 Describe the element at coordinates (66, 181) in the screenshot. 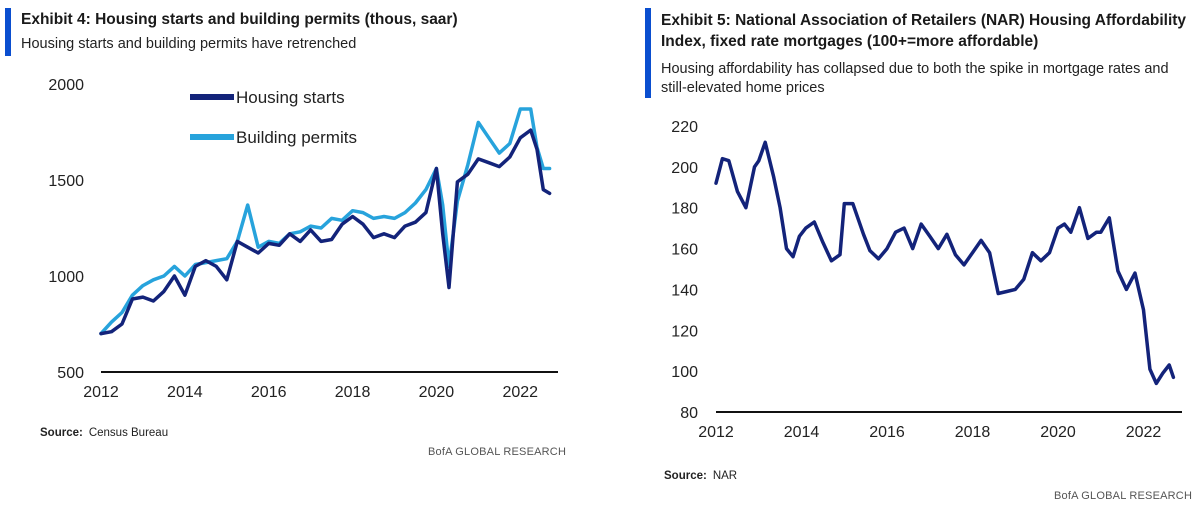

I see `y-tick-label: 1500` at that location.